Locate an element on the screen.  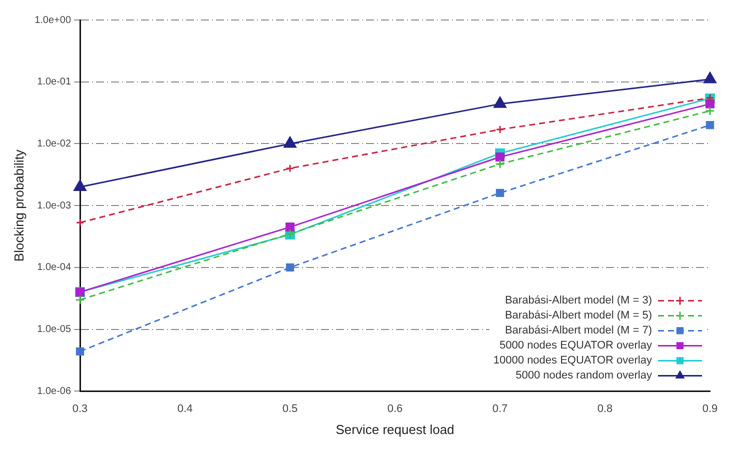
x-tick-label: 0.9 is located at coordinates (710, 408).